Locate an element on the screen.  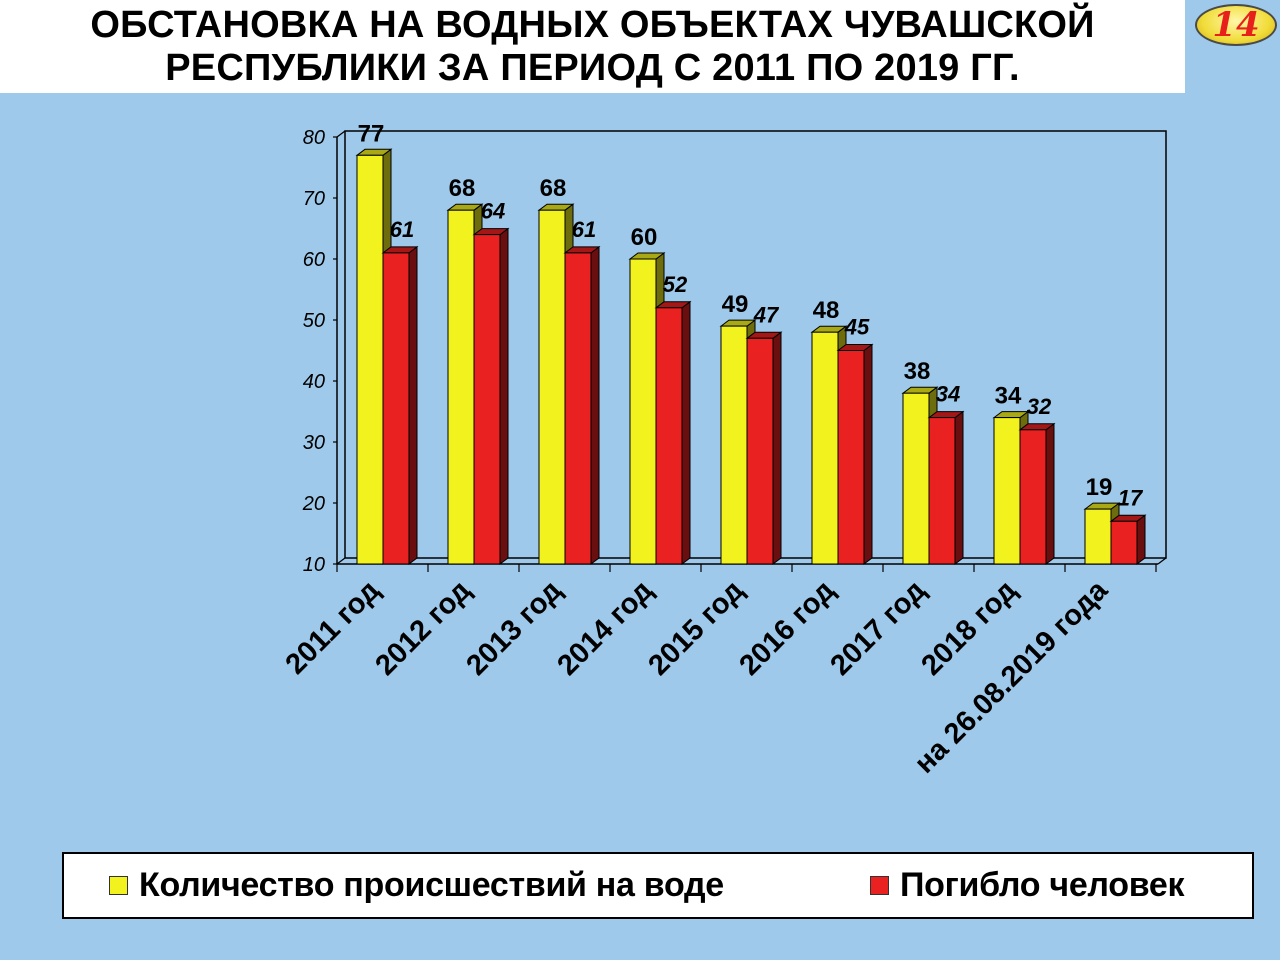
data-label-incidents: 48 is located at coordinates (826, 310).